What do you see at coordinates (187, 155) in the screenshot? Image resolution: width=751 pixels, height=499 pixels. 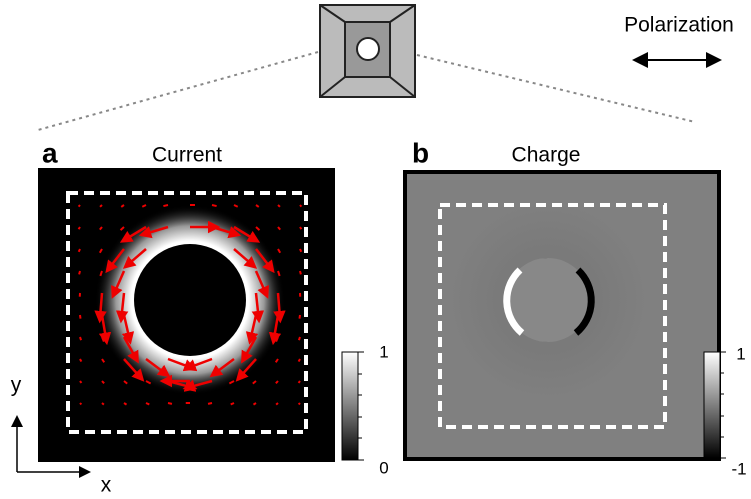 I see `panel-title: Current` at bounding box center [187, 155].